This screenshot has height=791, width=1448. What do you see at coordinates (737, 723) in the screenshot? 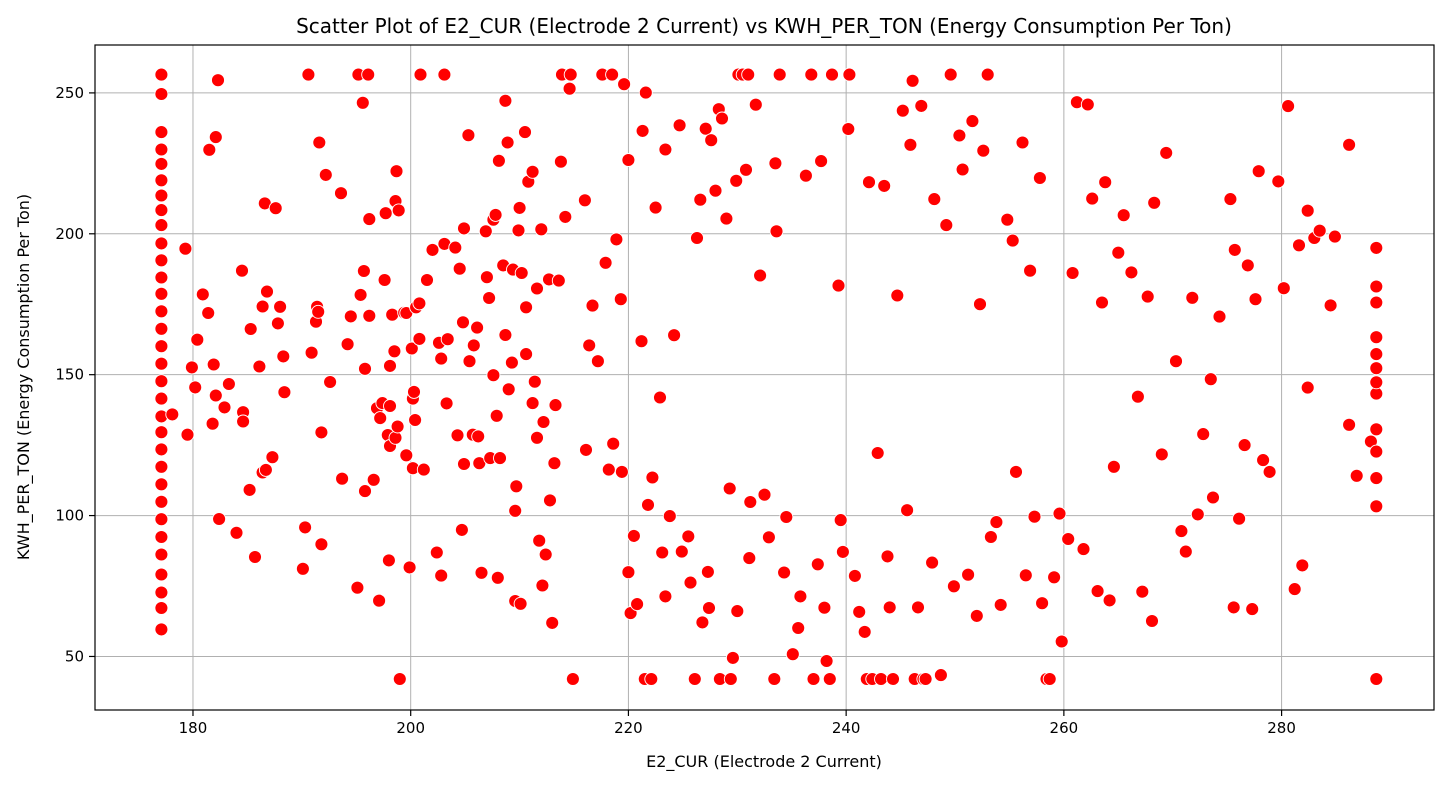
I see `x-axis-ticks: 180 200 220 240 260 280` at bounding box center [737, 723].